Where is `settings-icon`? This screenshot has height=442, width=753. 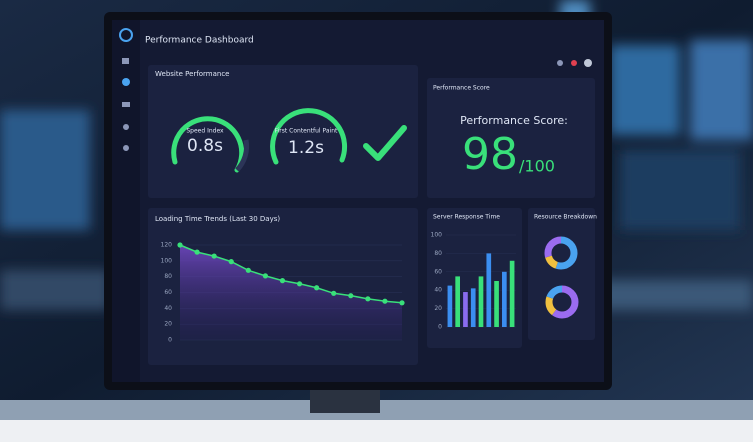
settings-icon is located at coordinates (126, 148).